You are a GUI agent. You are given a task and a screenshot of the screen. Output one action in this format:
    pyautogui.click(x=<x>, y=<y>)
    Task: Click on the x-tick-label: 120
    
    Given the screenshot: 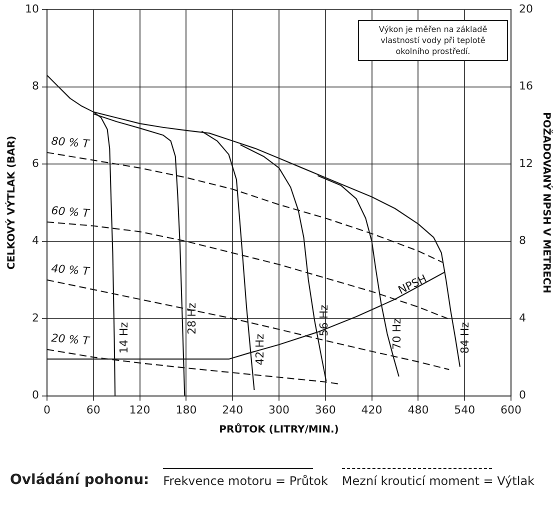 What is the action you would take?
    pyautogui.click(x=139, y=409)
    